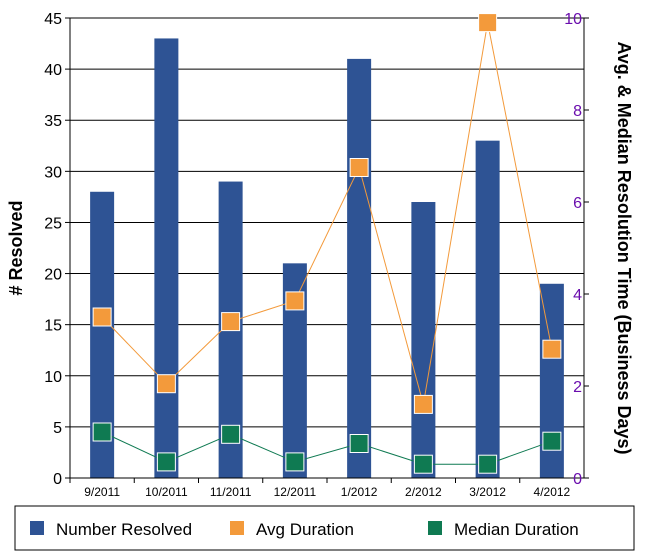 Image resolution: width=646 pixels, height=557 pixels. Describe the element at coordinates (552, 492) in the screenshot. I see `category-label: 4/2012` at that location.